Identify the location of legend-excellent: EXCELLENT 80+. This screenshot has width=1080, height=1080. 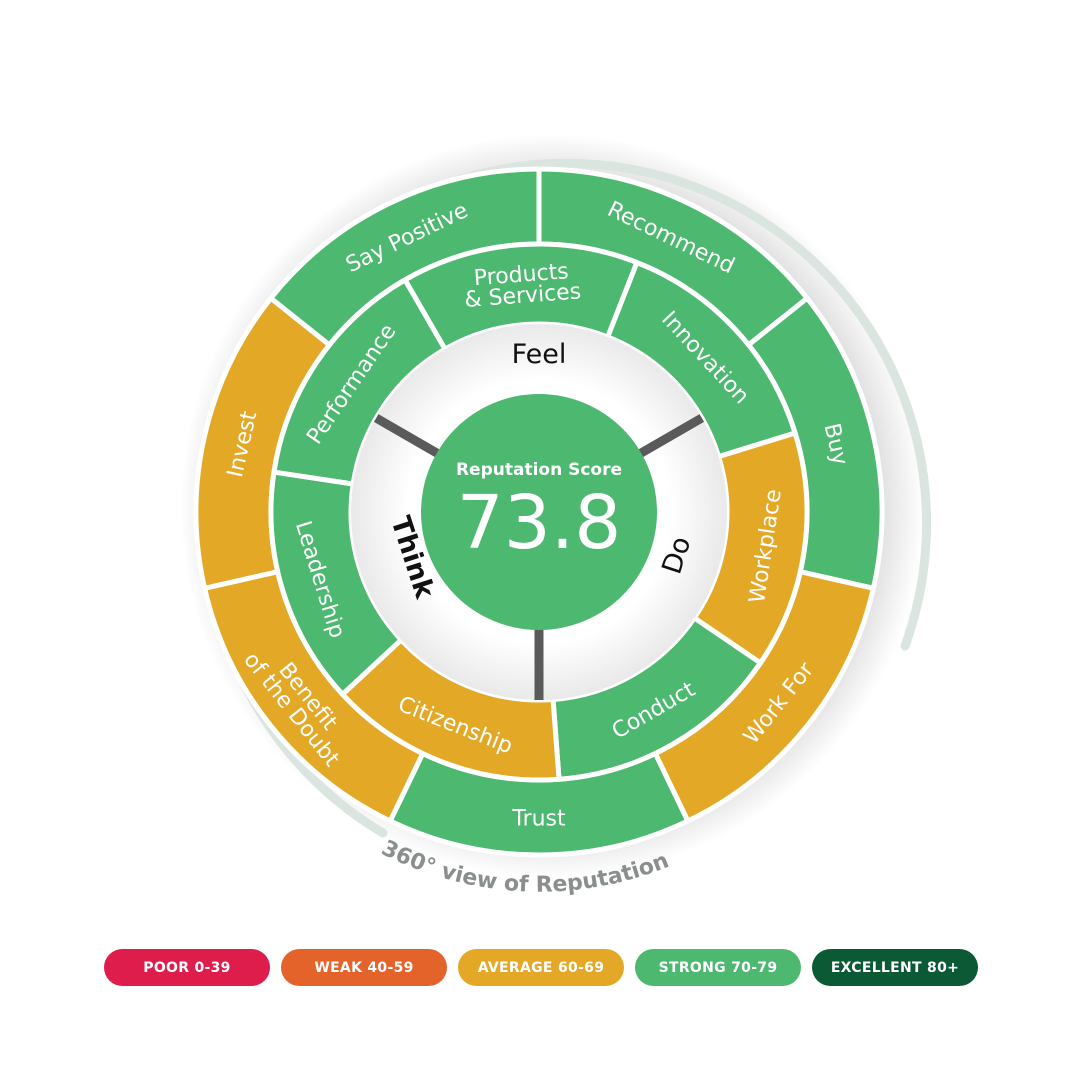
(895, 967).